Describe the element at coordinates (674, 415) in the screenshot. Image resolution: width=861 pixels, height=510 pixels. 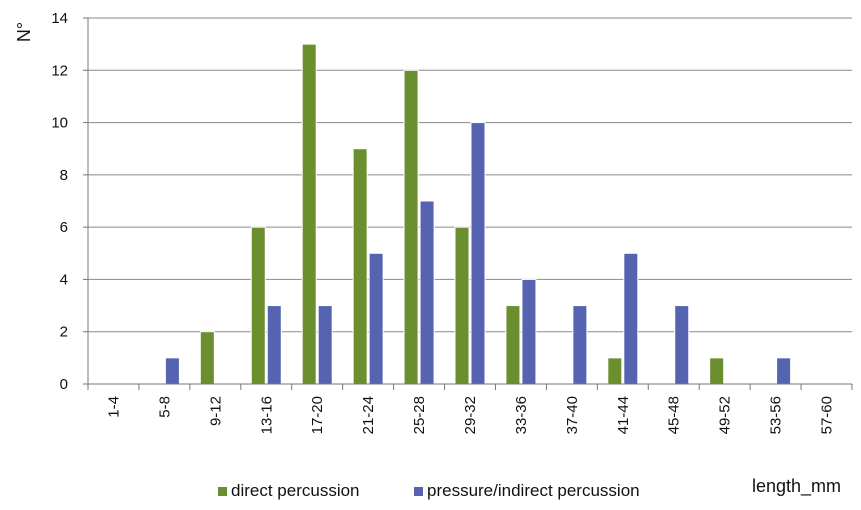
I see `x-tick-label: 45-48` at that location.